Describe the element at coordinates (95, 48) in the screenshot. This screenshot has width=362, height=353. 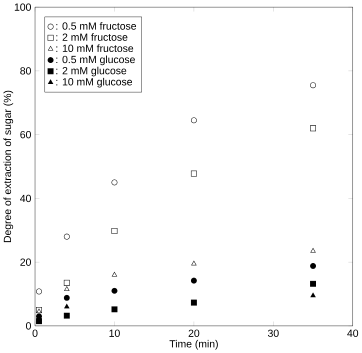
I see `legend-label: : 10 mM fructose` at that location.